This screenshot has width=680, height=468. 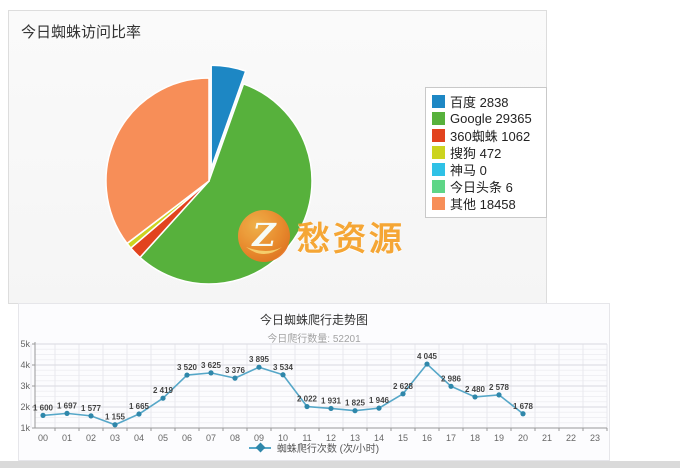 I want to click on data-label-03: 1 155, so click(x=115, y=417).